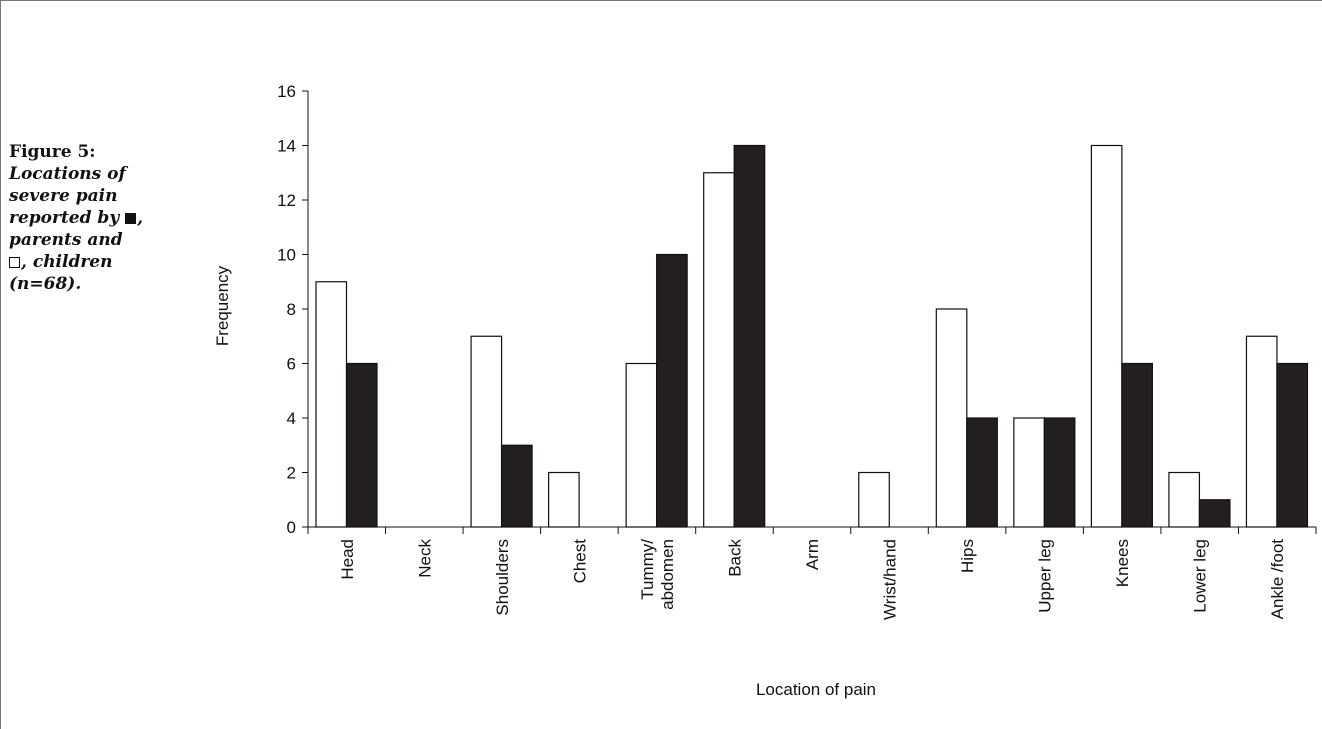  I want to click on x-tick-label: Chest, so click(579, 561).